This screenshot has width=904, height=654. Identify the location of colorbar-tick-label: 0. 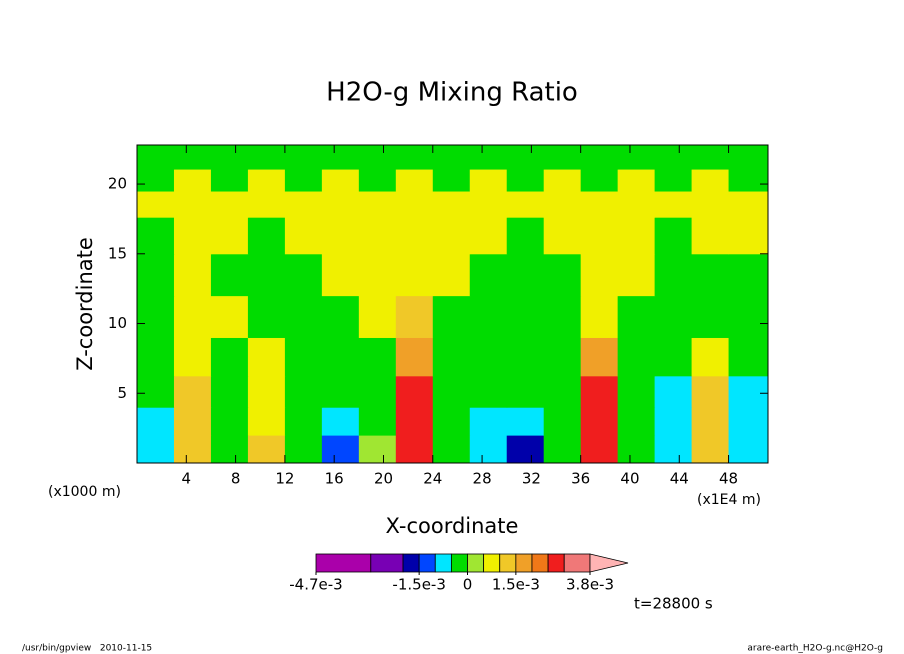
(468, 585).